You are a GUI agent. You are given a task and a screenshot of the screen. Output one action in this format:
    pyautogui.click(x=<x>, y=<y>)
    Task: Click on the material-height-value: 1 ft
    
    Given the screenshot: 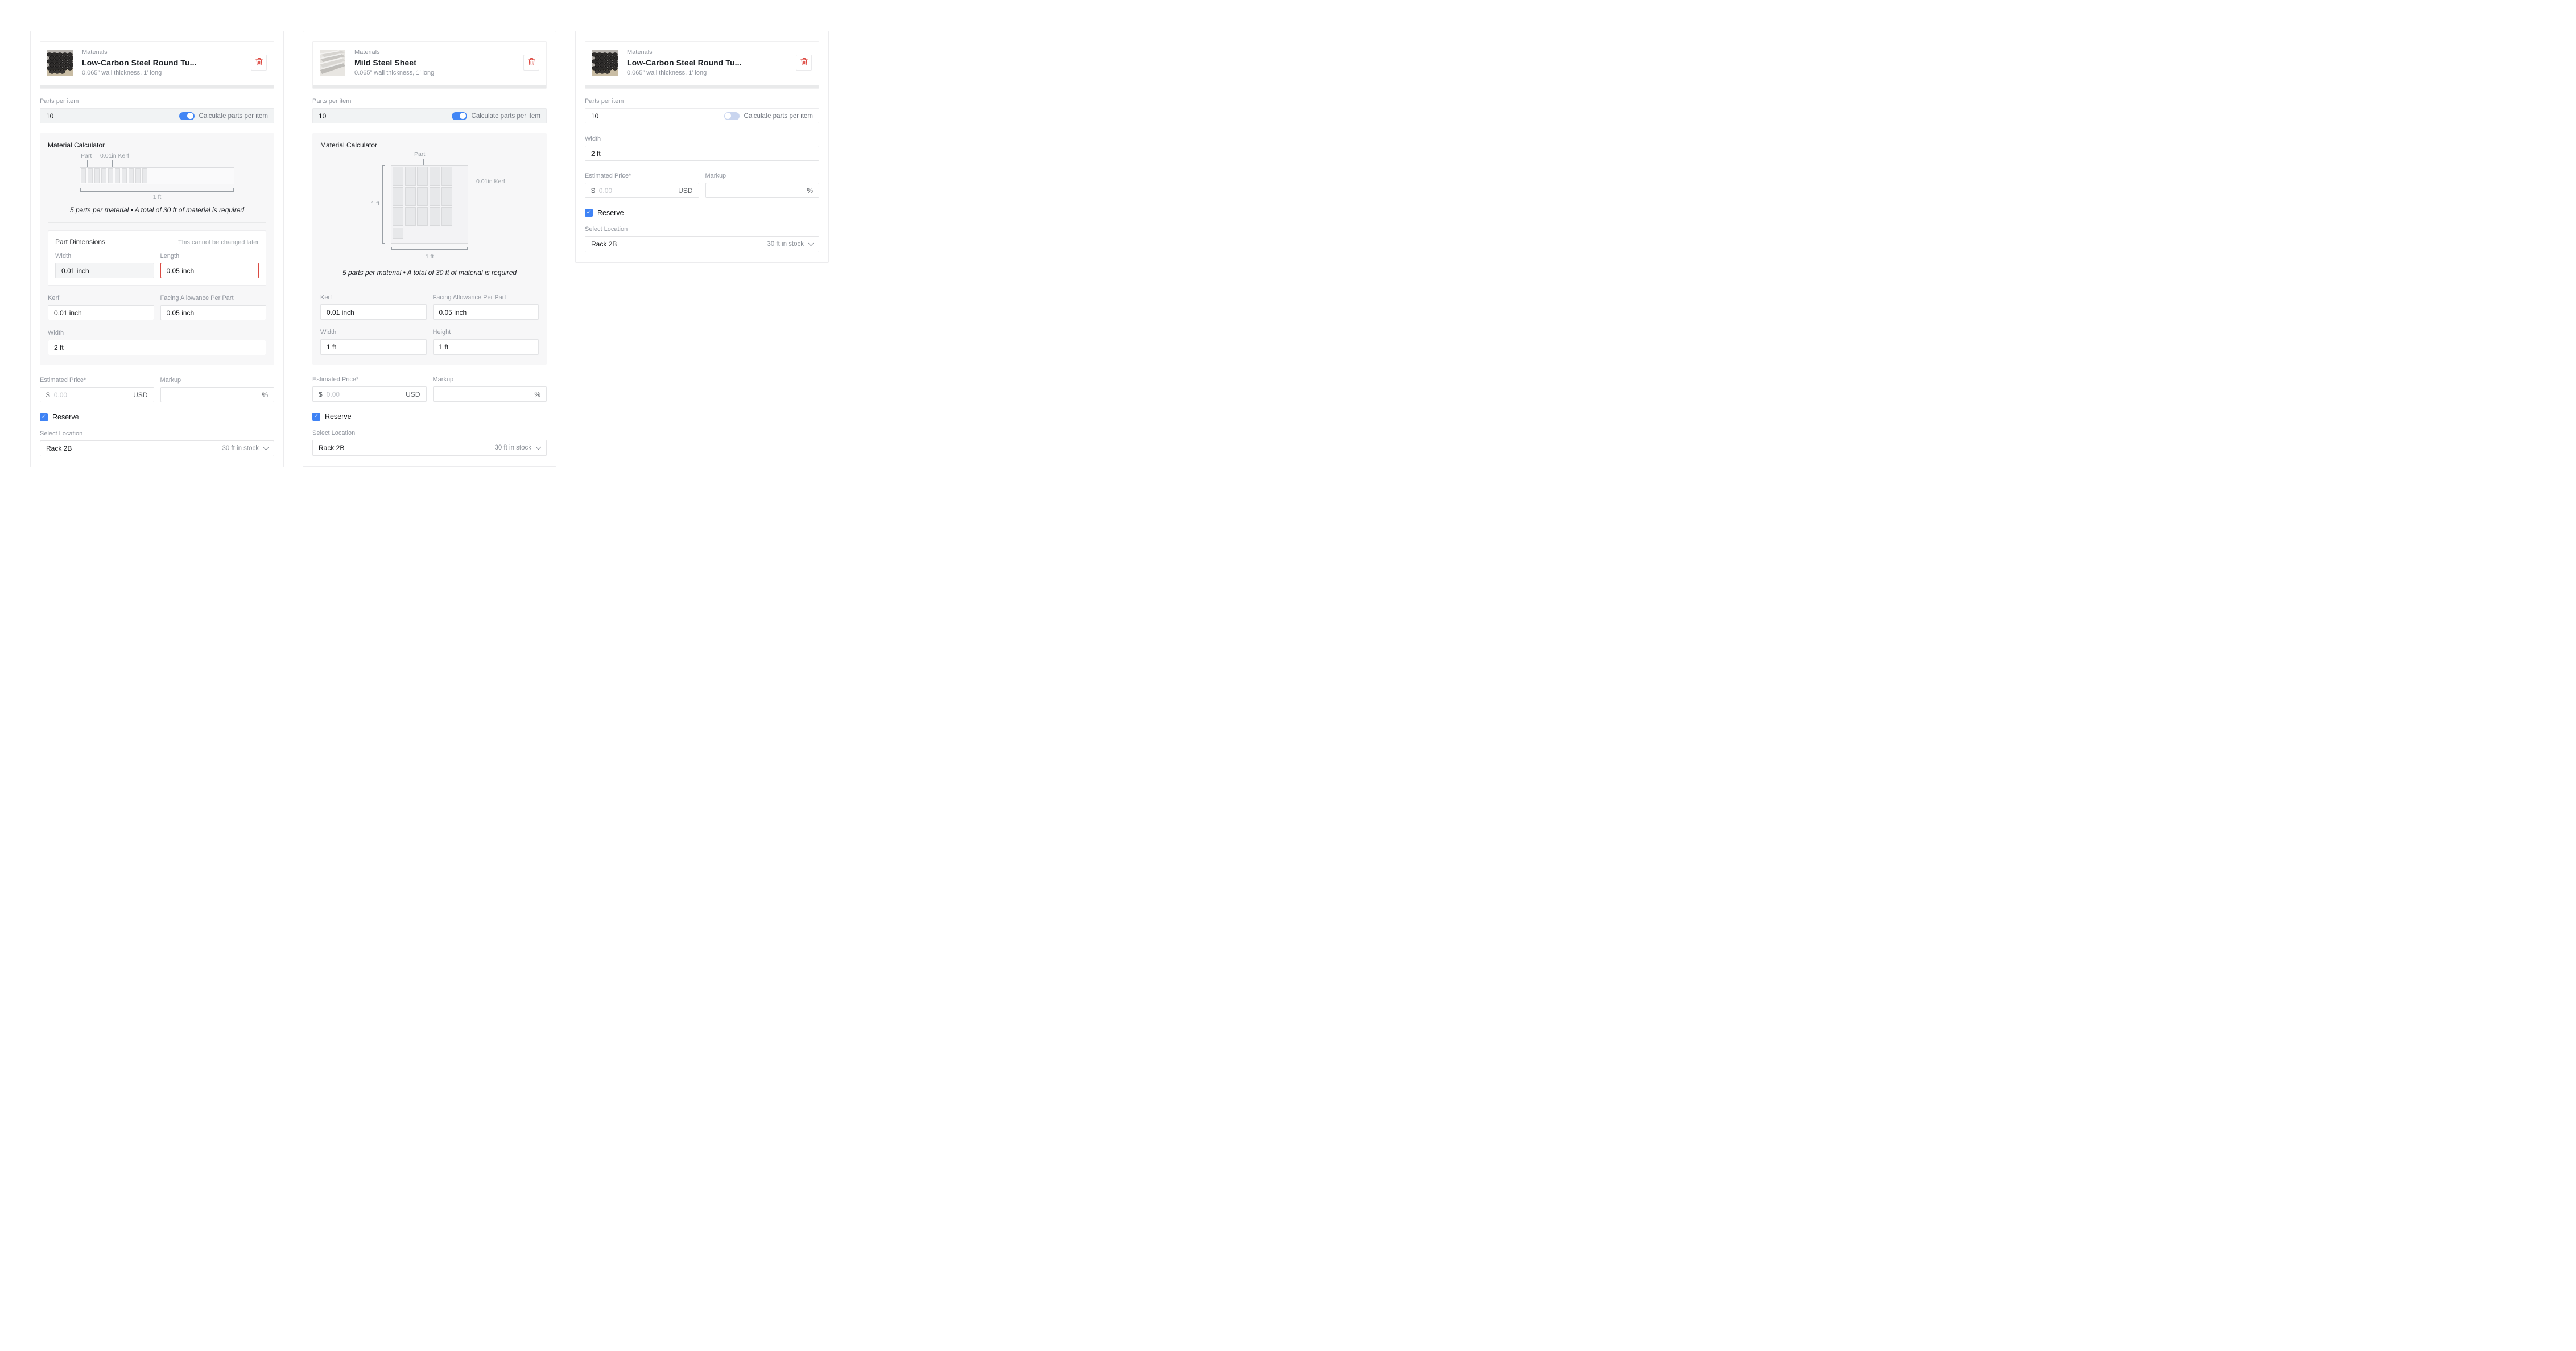 What is the action you would take?
    pyautogui.click(x=444, y=347)
    